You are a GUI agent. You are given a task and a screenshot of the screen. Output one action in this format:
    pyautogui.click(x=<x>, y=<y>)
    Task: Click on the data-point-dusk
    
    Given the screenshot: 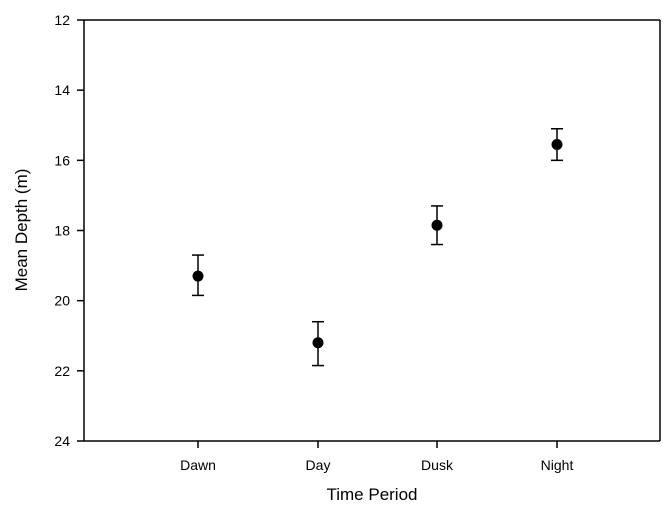 What is the action you would take?
    pyautogui.click(x=437, y=225)
    